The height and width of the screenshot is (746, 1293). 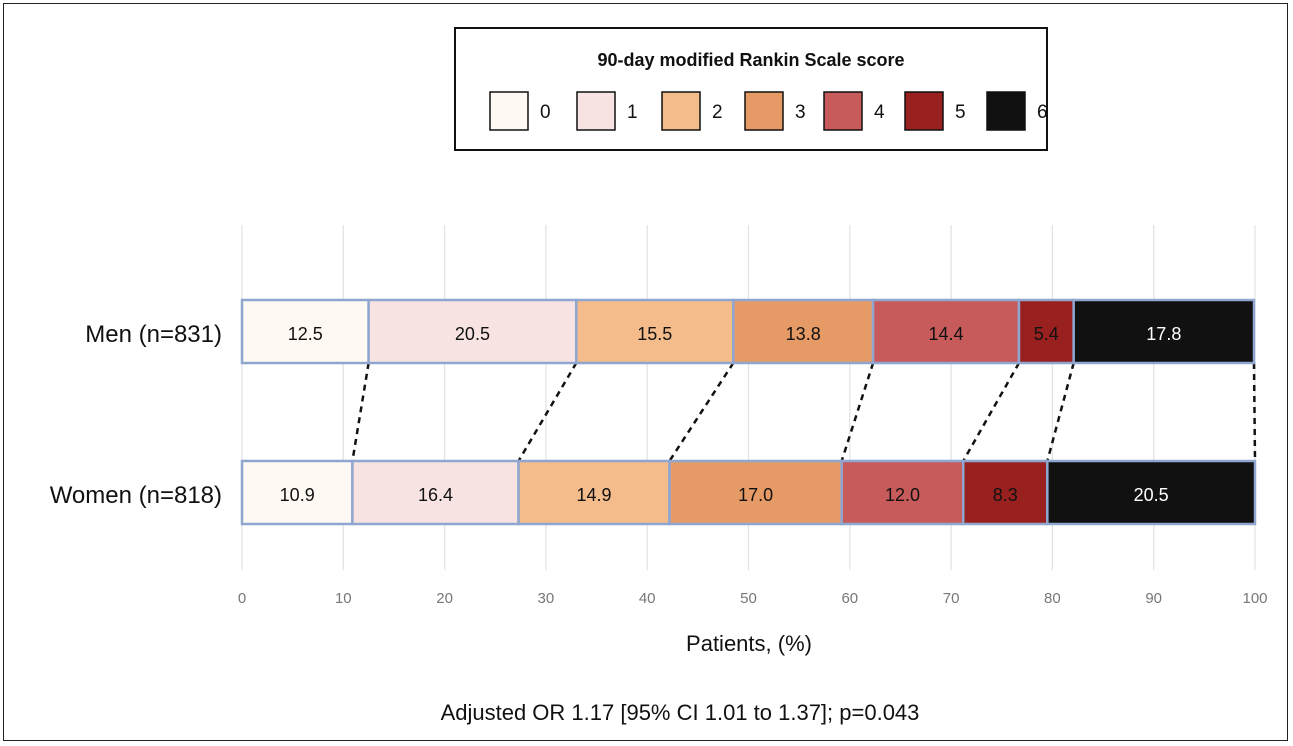 I want to click on legend-label: 6, so click(x=1042, y=112).